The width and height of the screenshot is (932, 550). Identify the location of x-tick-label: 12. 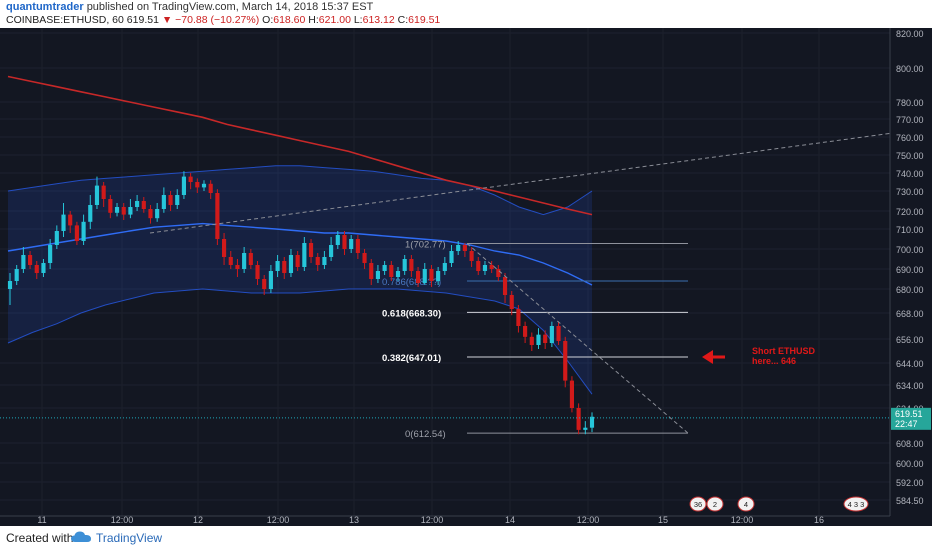
(198, 520).